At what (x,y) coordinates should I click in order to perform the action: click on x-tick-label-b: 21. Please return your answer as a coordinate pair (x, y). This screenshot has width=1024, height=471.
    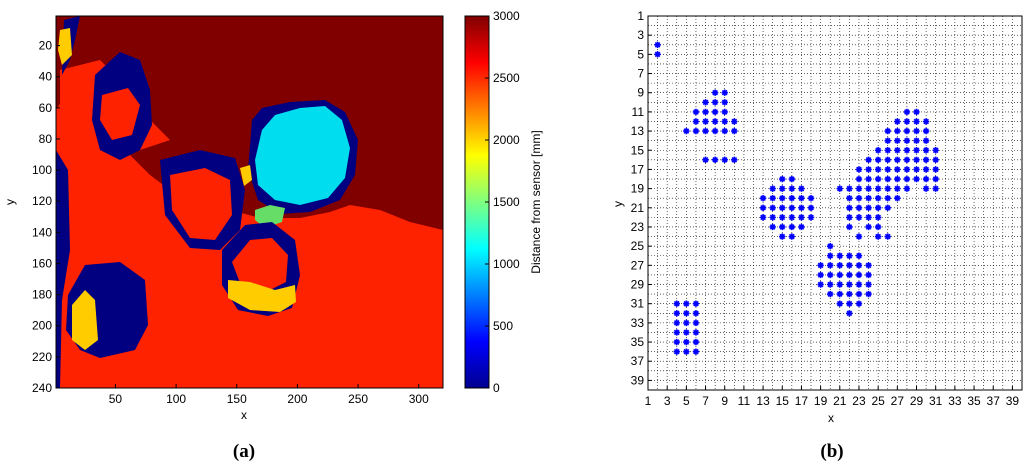
    Looking at the image, I should click on (840, 401).